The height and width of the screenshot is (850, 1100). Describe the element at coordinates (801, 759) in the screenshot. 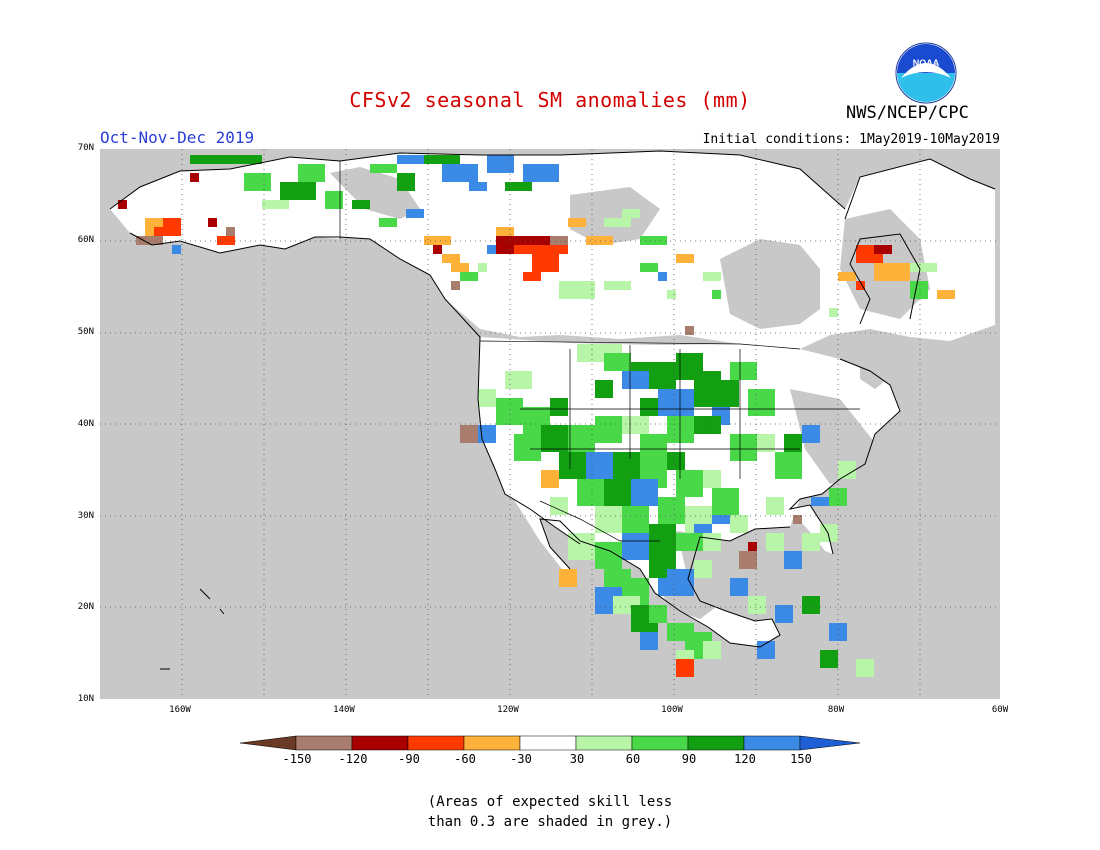

I see `colorbar-label: 150` at that location.